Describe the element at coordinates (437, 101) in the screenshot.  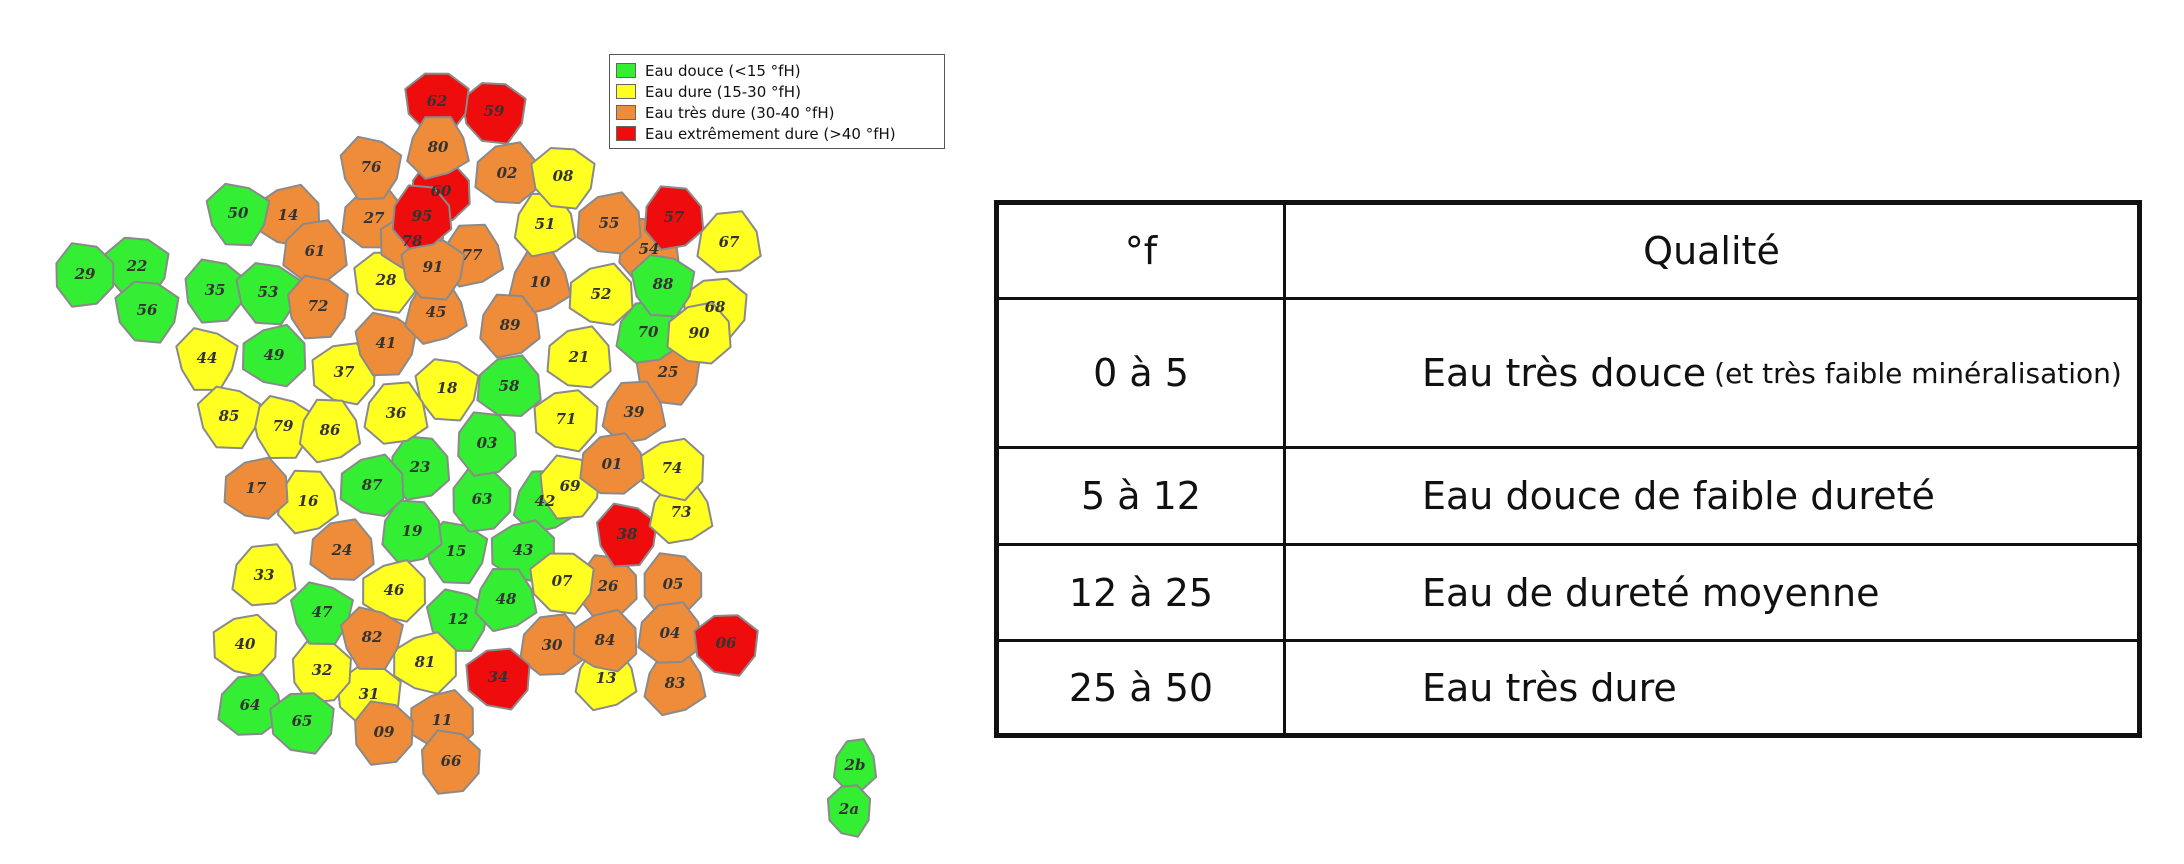
I see `department-label-62: 62` at that location.